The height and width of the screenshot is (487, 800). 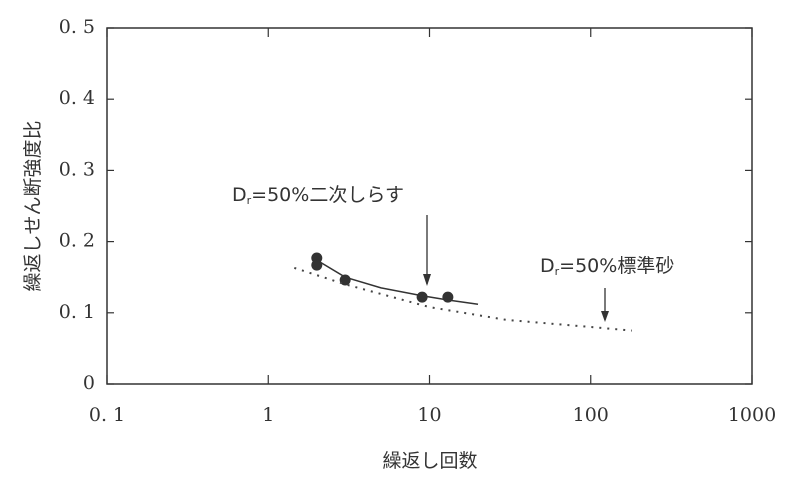 I want to click on y-tick-label: 0. 2, so click(x=77, y=241).